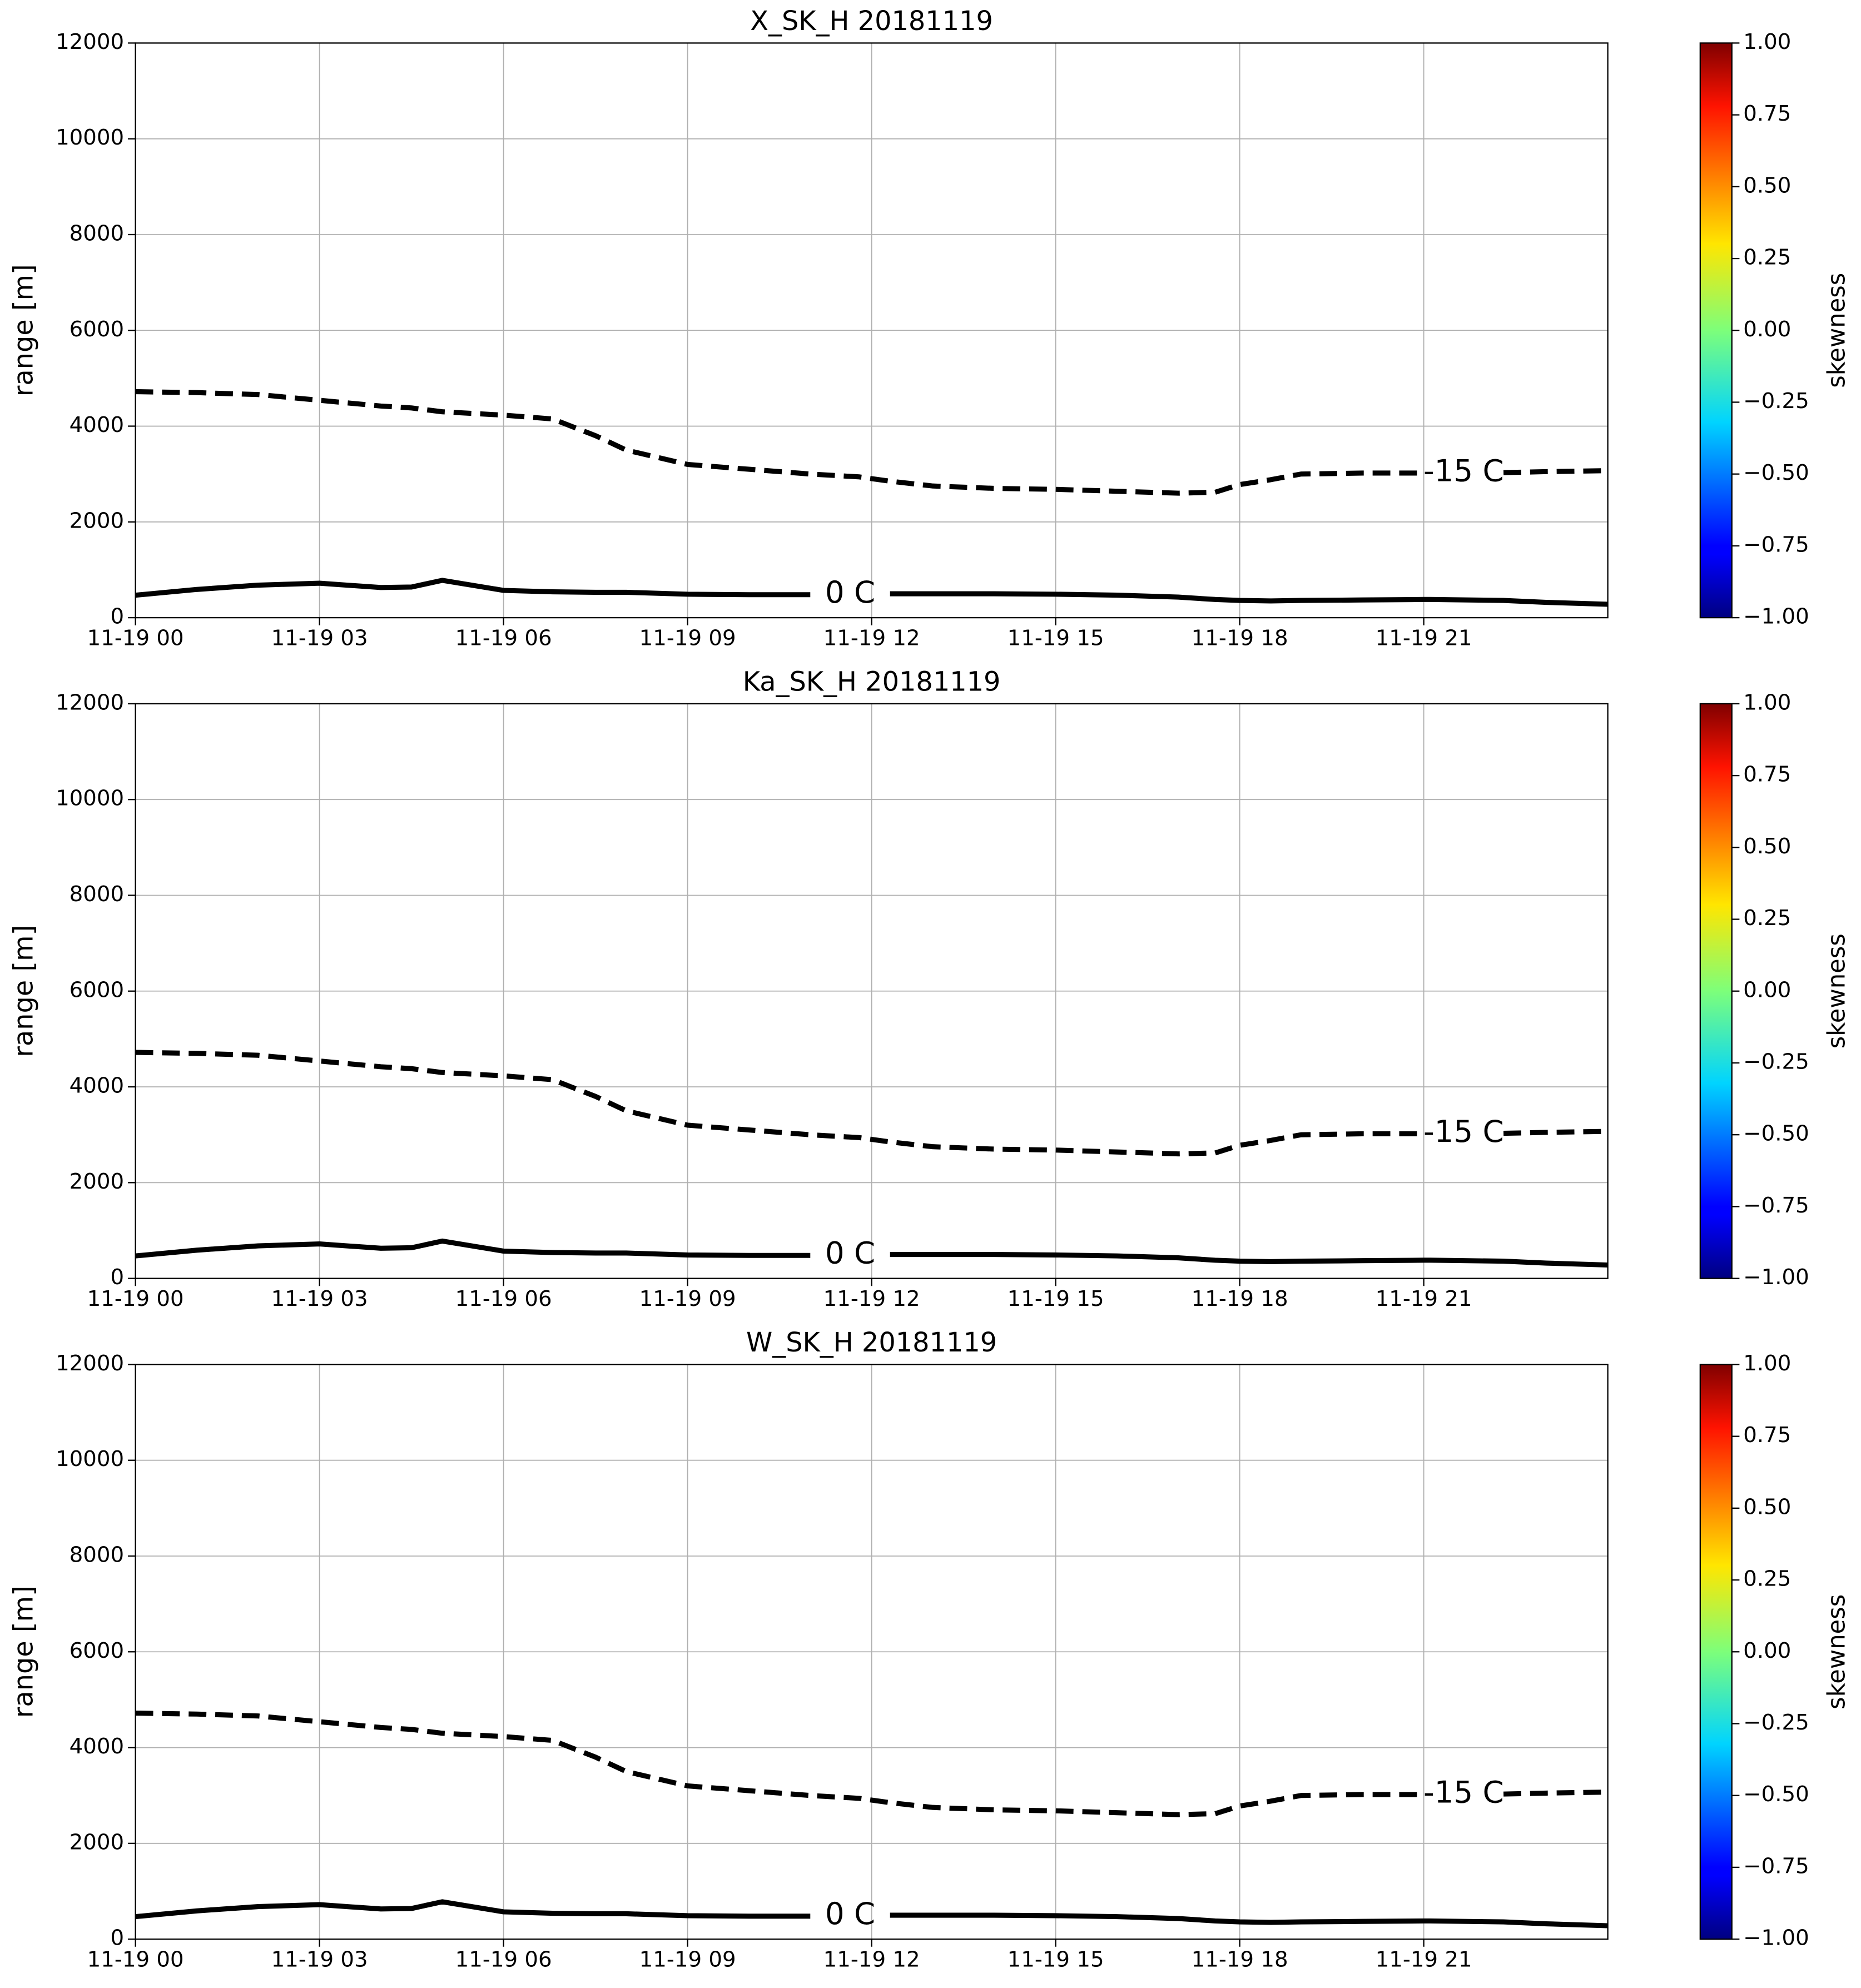  Describe the element at coordinates (872, 682) in the screenshot. I see `chart-title: Ka_SK_H 20181119` at that location.